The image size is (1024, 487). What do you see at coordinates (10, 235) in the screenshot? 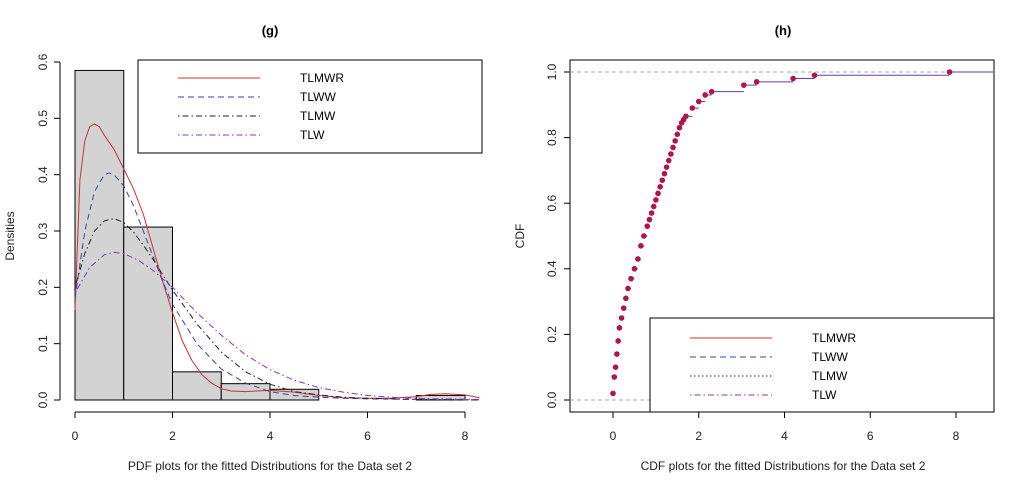
I see `panel-g-y-label: Densities` at bounding box center [10, 235].